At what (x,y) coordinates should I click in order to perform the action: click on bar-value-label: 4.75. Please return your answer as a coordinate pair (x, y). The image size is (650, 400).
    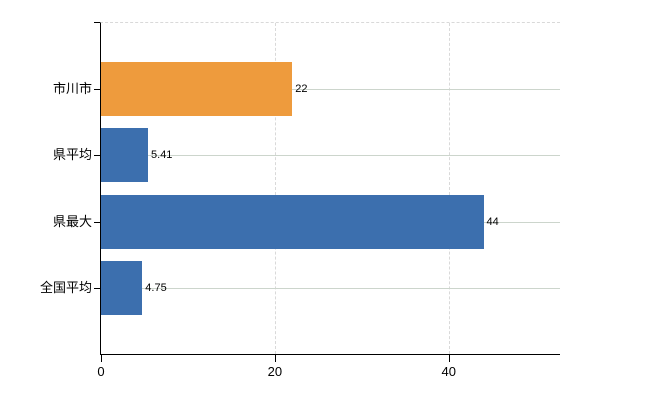
    Looking at the image, I should click on (156, 287).